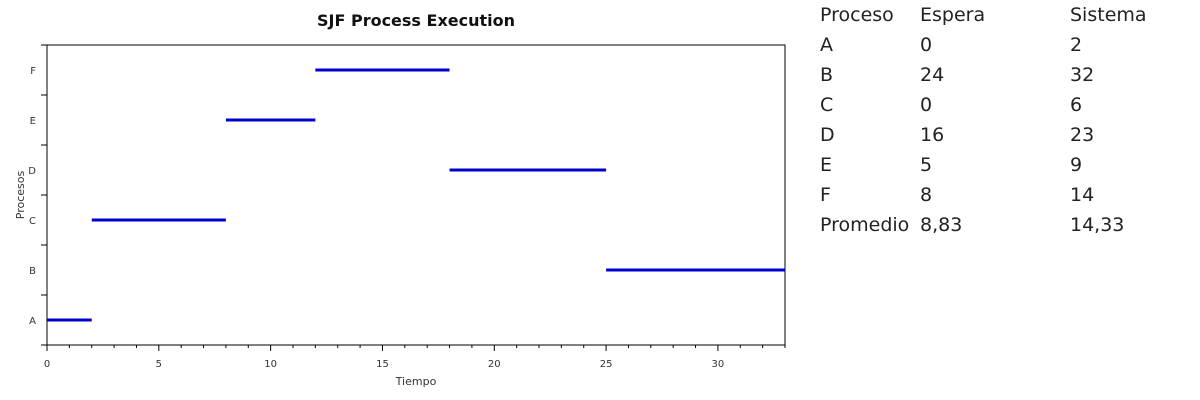  What do you see at coordinates (20, 195) in the screenshot?
I see `y-axis-title: Procesos` at bounding box center [20, 195].